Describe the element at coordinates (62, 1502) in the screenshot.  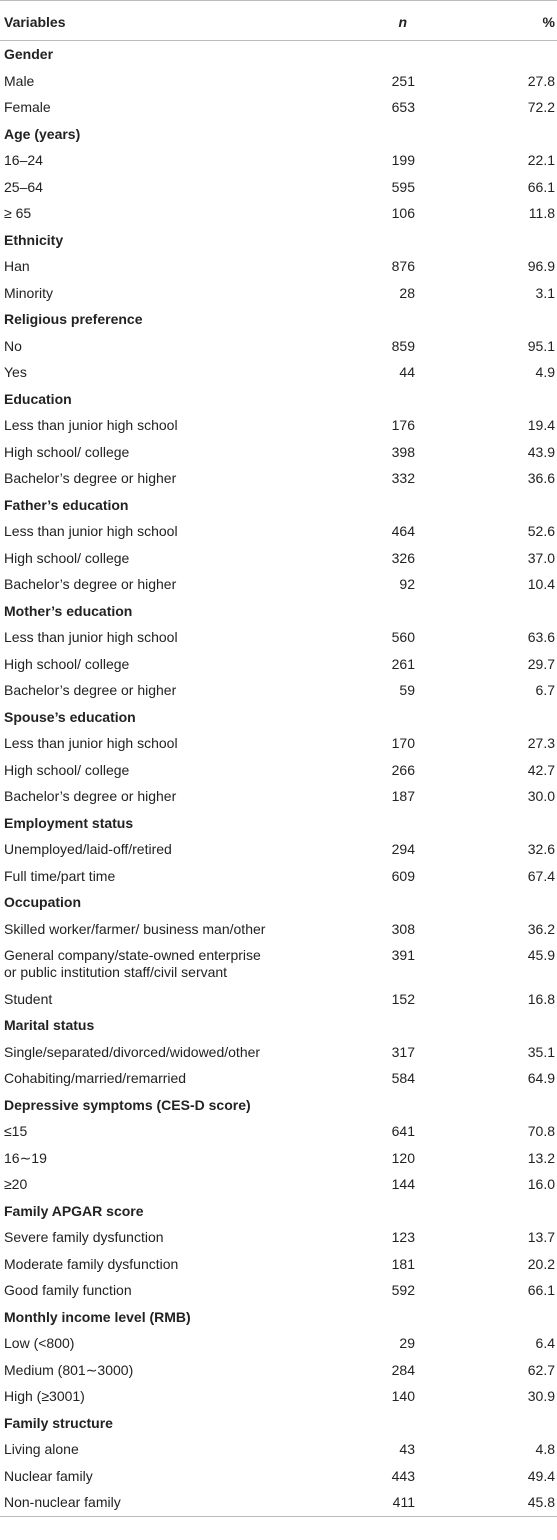
I see `row-label: Non-nuclear family` at that location.